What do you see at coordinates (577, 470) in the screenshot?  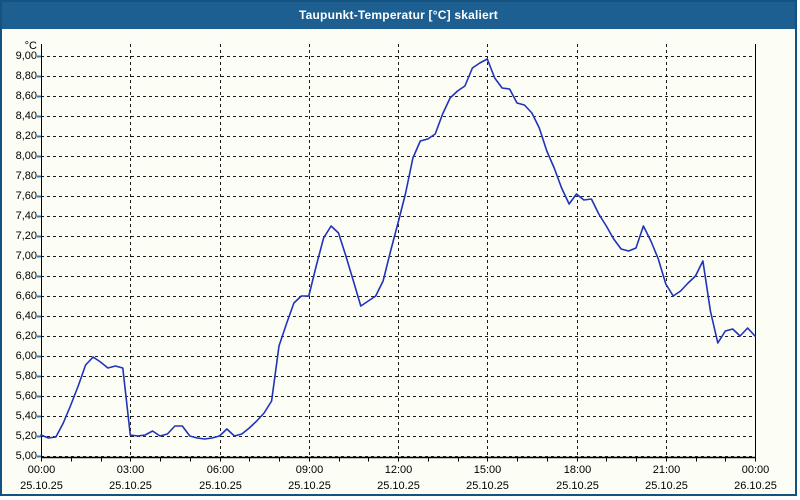 I see `x-axis-time-label: 18:00` at bounding box center [577, 470].